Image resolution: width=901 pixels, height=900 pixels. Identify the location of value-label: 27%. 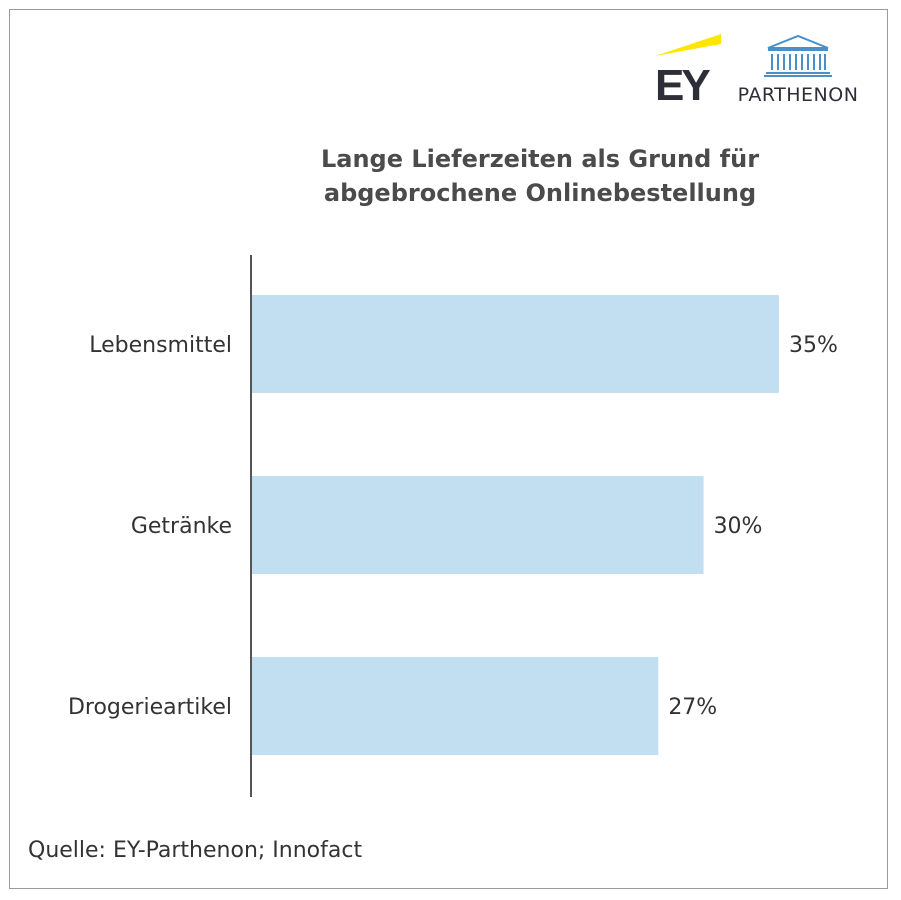
(692, 707).